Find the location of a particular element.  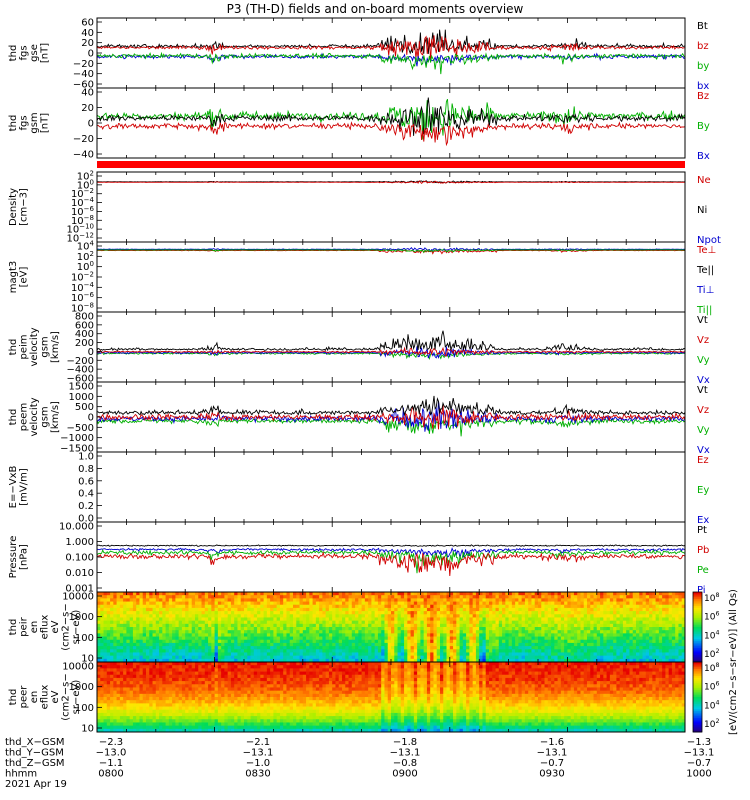

legend-entry: by is located at coordinates (703, 66).